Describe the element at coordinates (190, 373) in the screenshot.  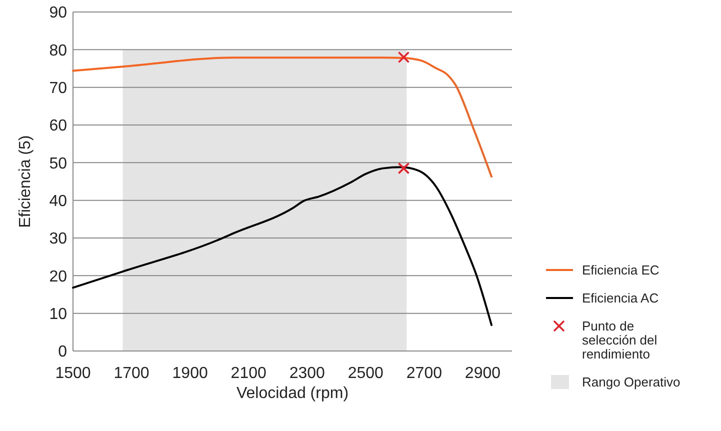
I see `x-tick-label: 1900` at that location.